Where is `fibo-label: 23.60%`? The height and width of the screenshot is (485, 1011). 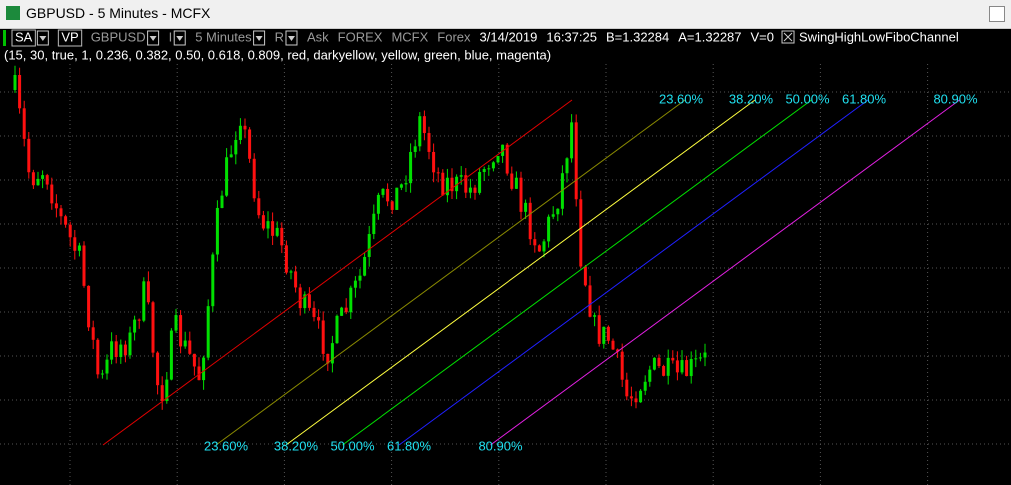 fibo-label: 23.60% is located at coordinates (226, 445).